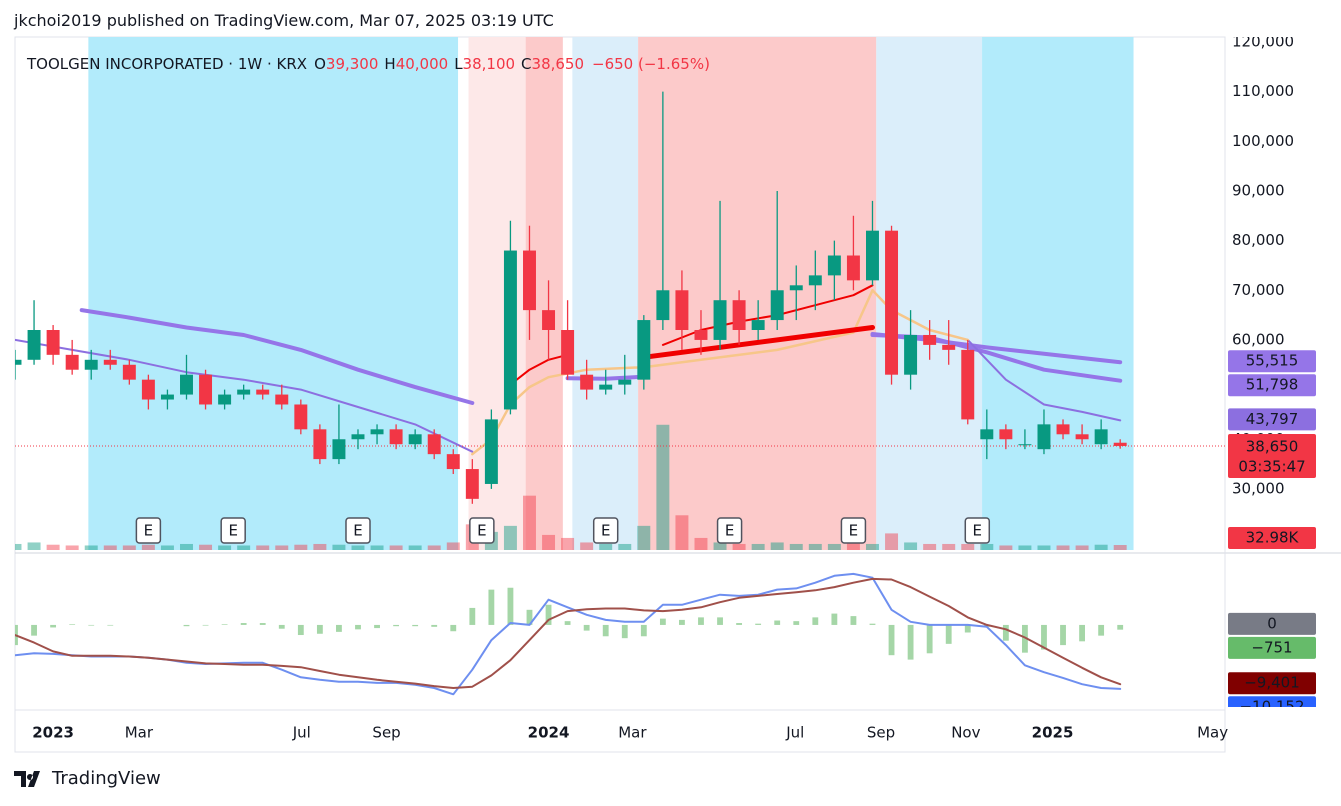 Image resolution: width=1341 pixels, height=806 pixels. I want to click on macd-label-box, so click(1272, 683).